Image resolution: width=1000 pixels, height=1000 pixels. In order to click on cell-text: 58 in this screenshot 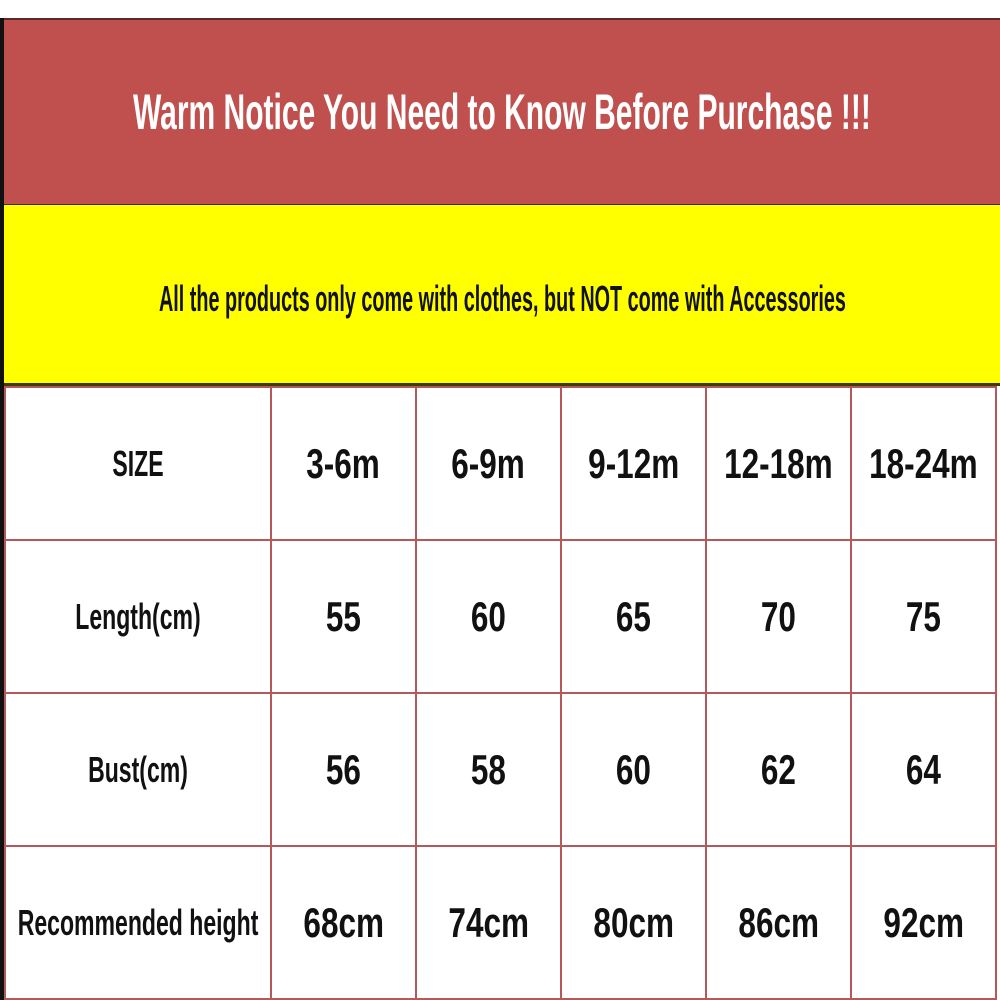, I will do `click(488, 769)`.